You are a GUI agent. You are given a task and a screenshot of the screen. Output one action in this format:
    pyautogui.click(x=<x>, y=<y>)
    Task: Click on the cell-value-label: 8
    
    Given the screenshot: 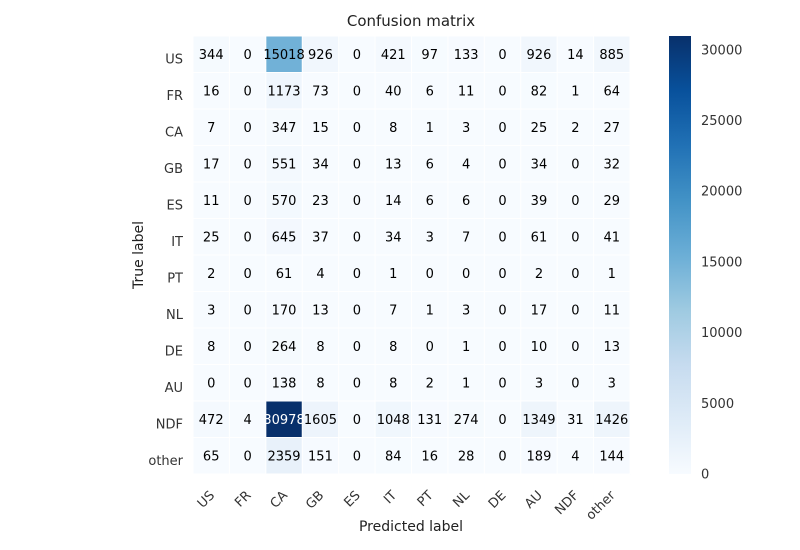 What is the action you would take?
    pyautogui.click(x=393, y=128)
    